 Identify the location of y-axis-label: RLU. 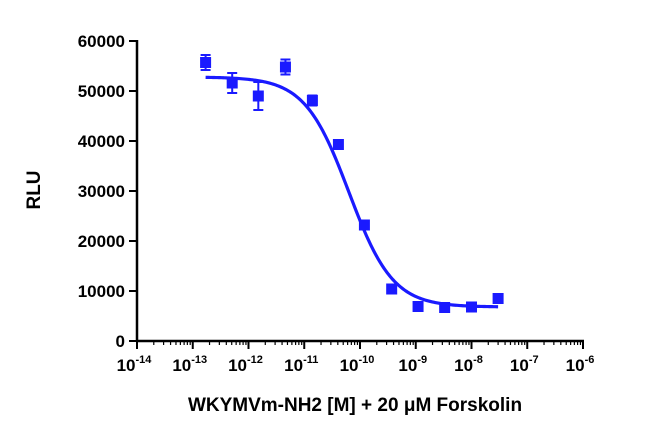
(34, 189).